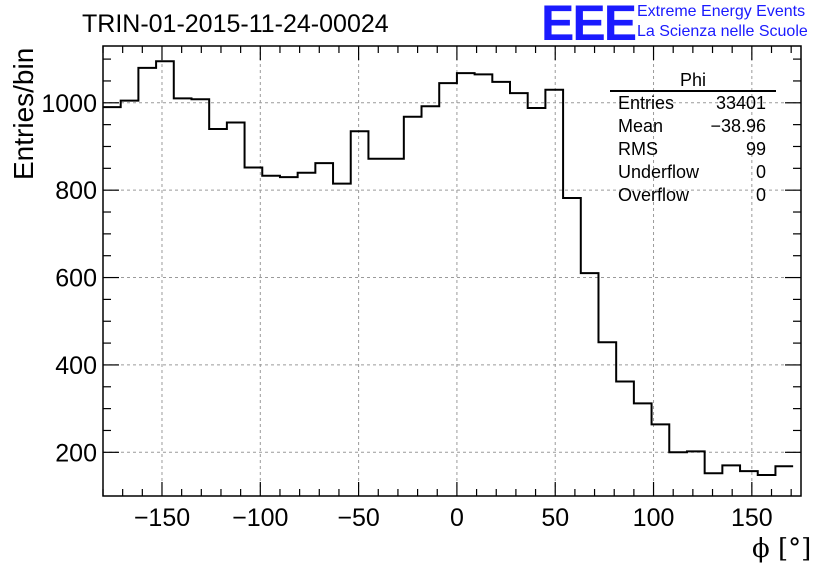 This screenshot has height=572, width=836. I want to click on logo-tagline-2: La Scienza nelle Scuole, so click(722, 31).